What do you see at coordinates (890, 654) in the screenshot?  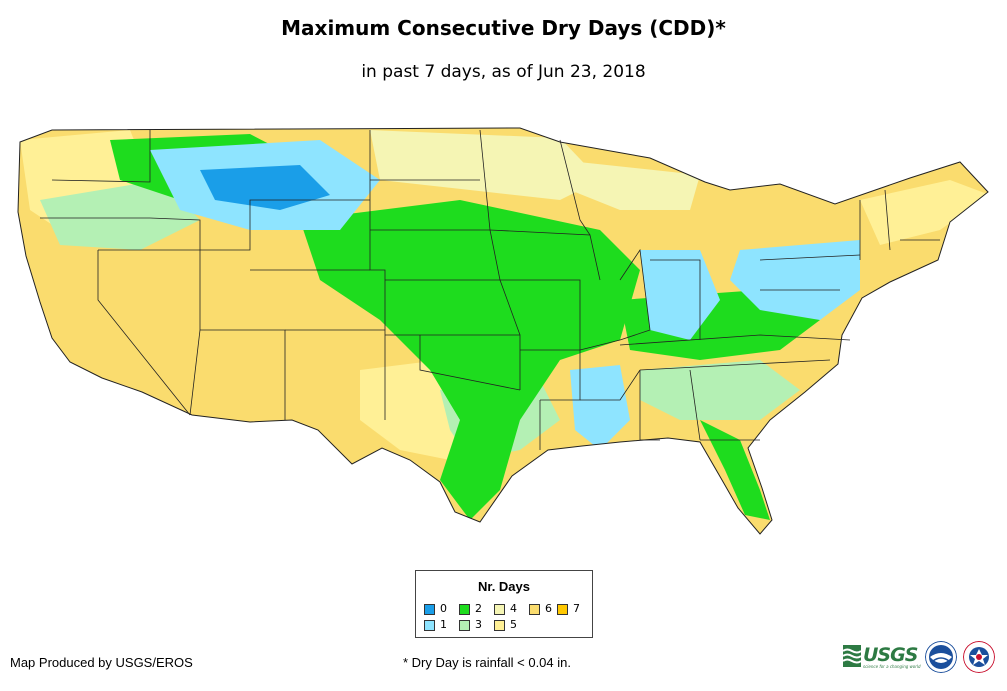 I see `usgs-wordmark: USGS` at bounding box center [890, 654].